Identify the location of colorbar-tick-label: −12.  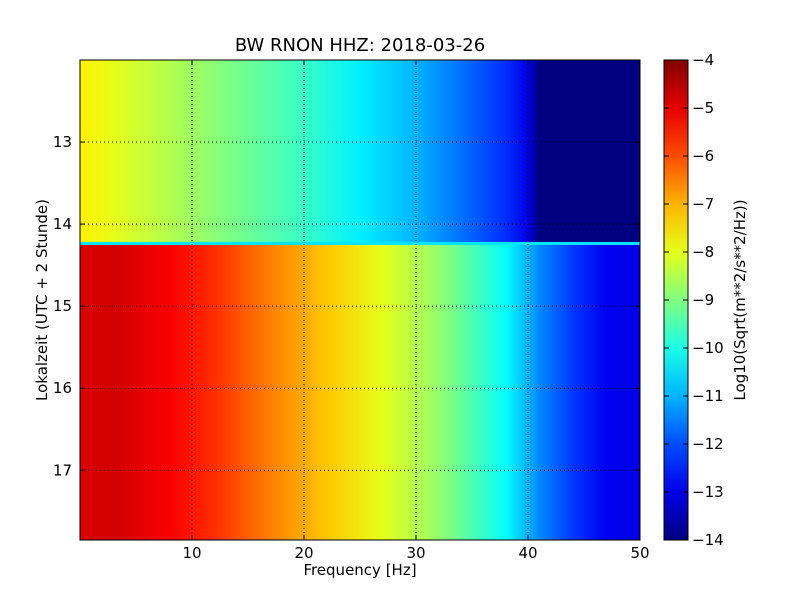
(708, 444).